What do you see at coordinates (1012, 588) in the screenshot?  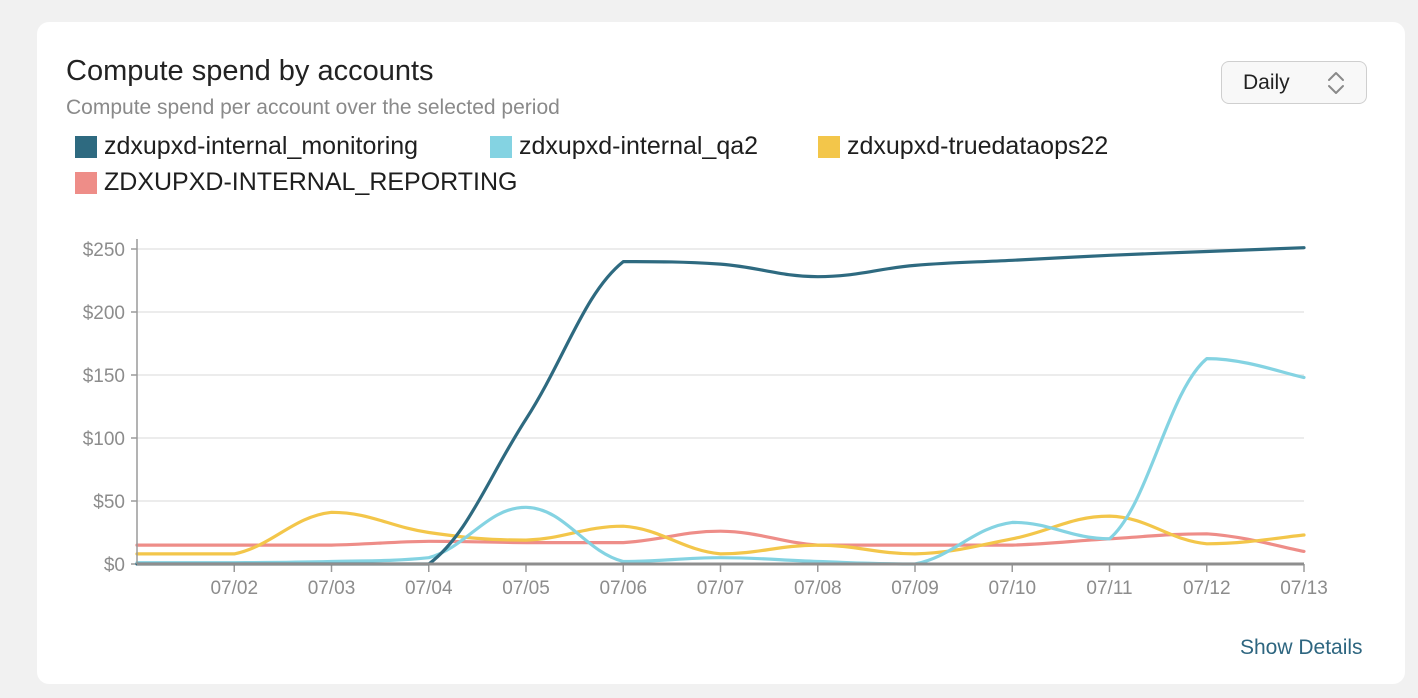 I see `x-tick-label: 07/10` at bounding box center [1012, 588].